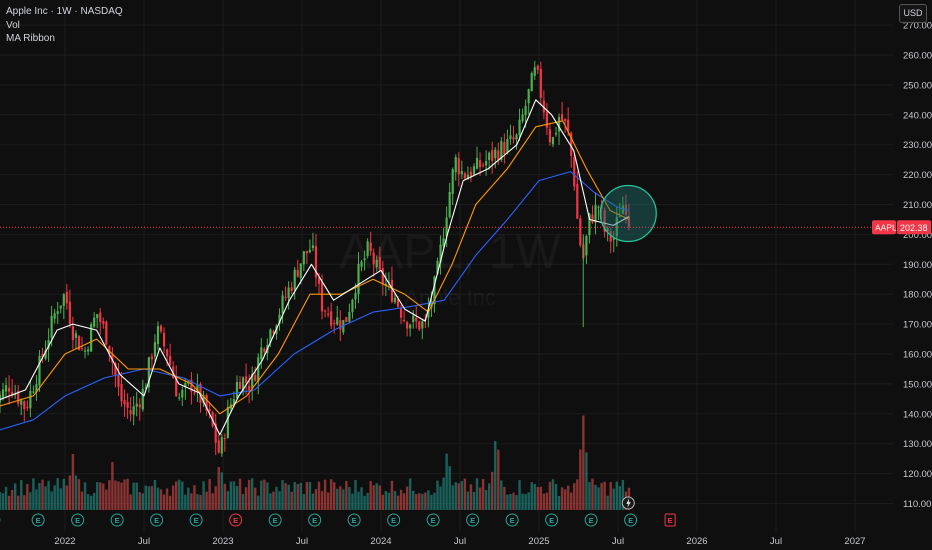  Describe the element at coordinates (338, 511) in the screenshot. I see `earnings-events: EEEEEEEEEEEEEEEEEE` at that location.